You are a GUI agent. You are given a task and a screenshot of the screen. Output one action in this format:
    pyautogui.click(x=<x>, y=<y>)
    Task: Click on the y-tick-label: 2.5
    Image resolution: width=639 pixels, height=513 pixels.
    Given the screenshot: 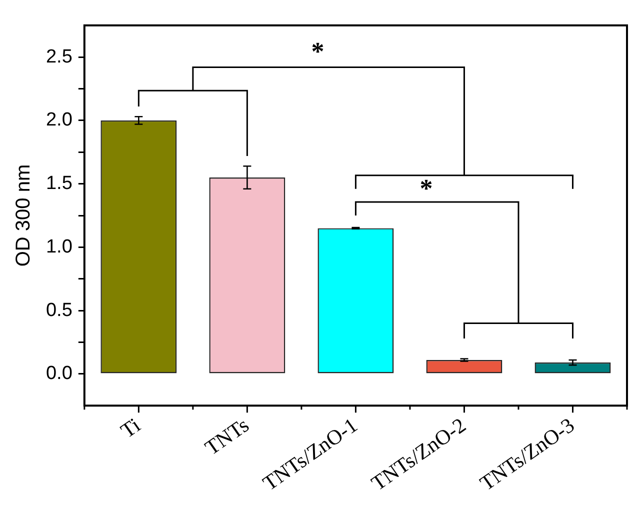 What is the action you would take?
    pyautogui.click(x=59, y=57)
    